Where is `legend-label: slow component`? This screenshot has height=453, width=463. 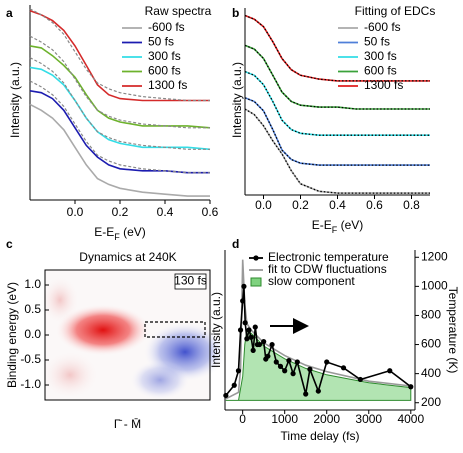 legend-label: slow component is located at coordinates (311, 281).